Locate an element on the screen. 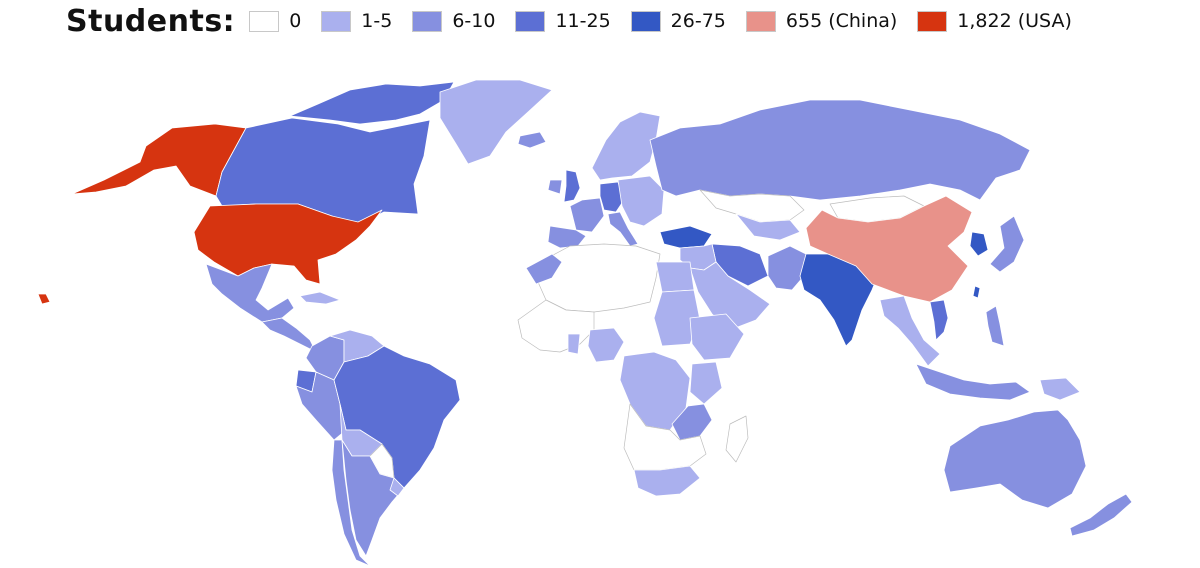  country-southeast-asia is located at coordinates (910, 331).